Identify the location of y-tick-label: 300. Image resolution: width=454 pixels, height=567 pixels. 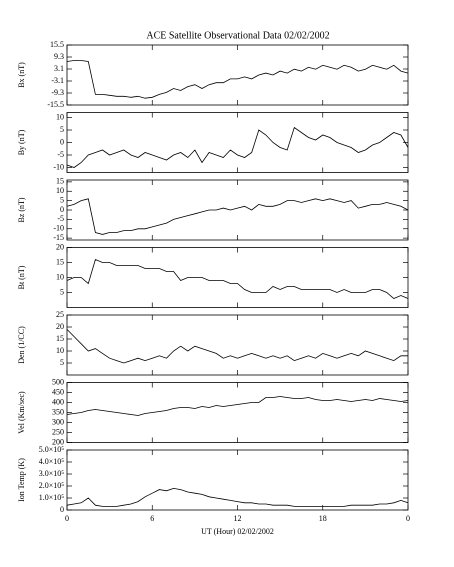
(58, 421).